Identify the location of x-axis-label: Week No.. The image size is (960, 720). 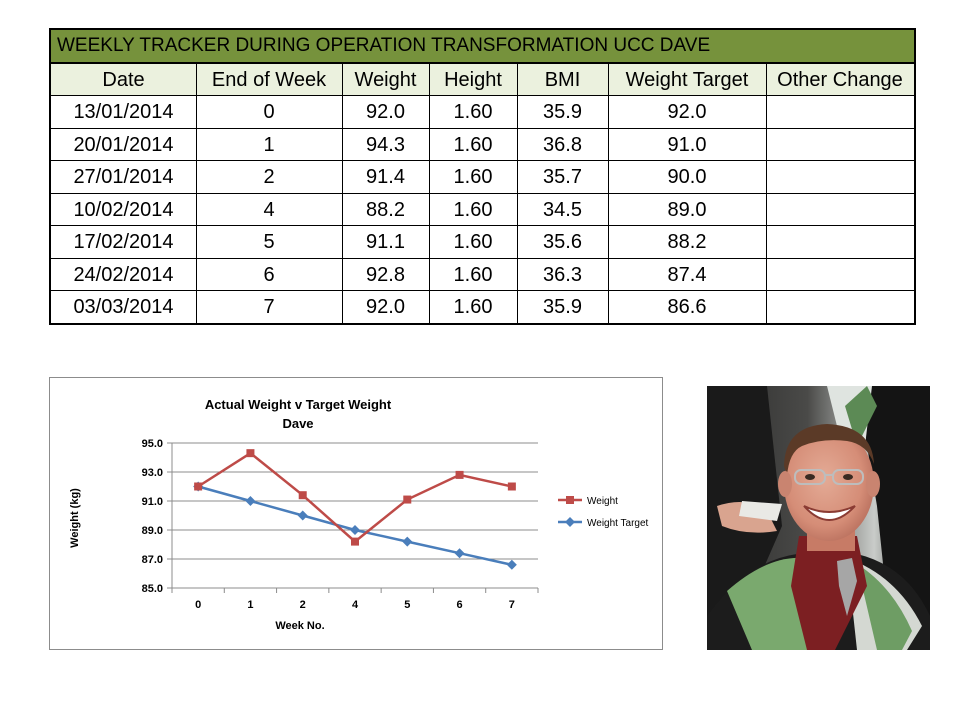
(299, 626).